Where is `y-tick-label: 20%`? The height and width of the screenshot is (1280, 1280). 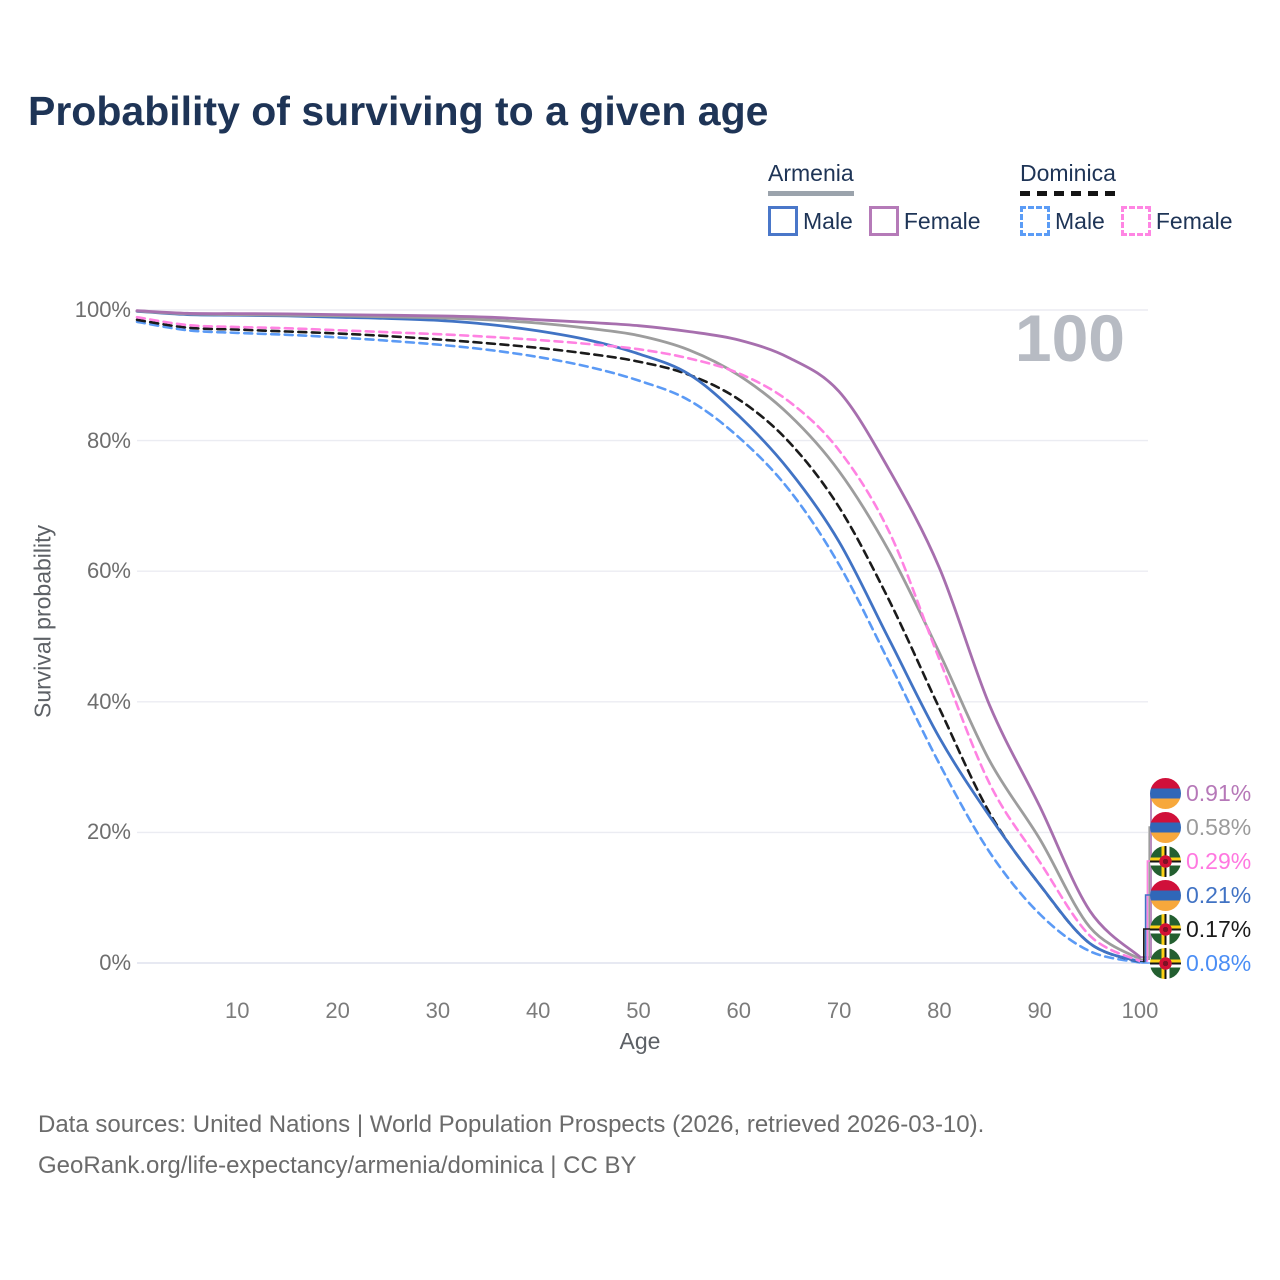
y-tick-label: 20% is located at coordinates (108, 832).